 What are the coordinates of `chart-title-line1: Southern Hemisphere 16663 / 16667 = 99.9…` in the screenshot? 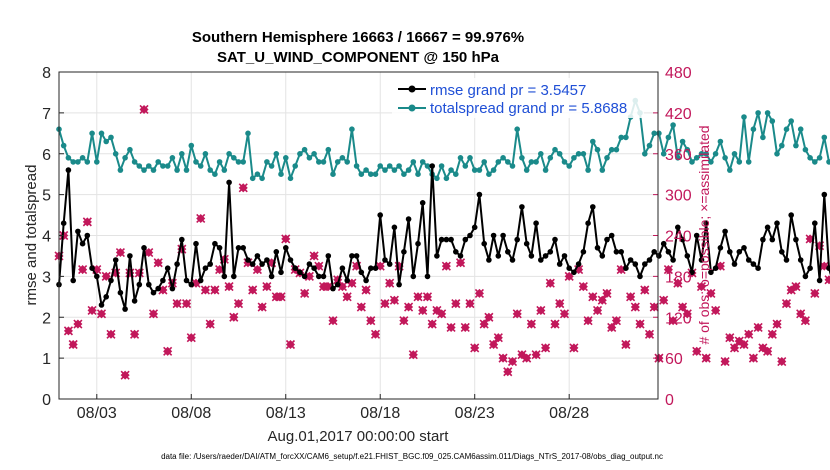 It's located at (358, 37).